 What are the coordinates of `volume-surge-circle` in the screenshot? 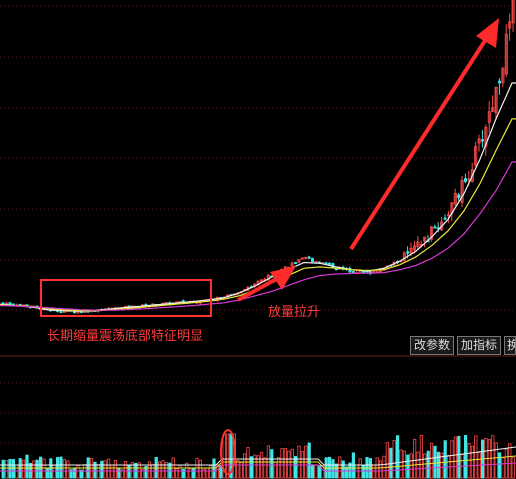 It's located at (228, 452).